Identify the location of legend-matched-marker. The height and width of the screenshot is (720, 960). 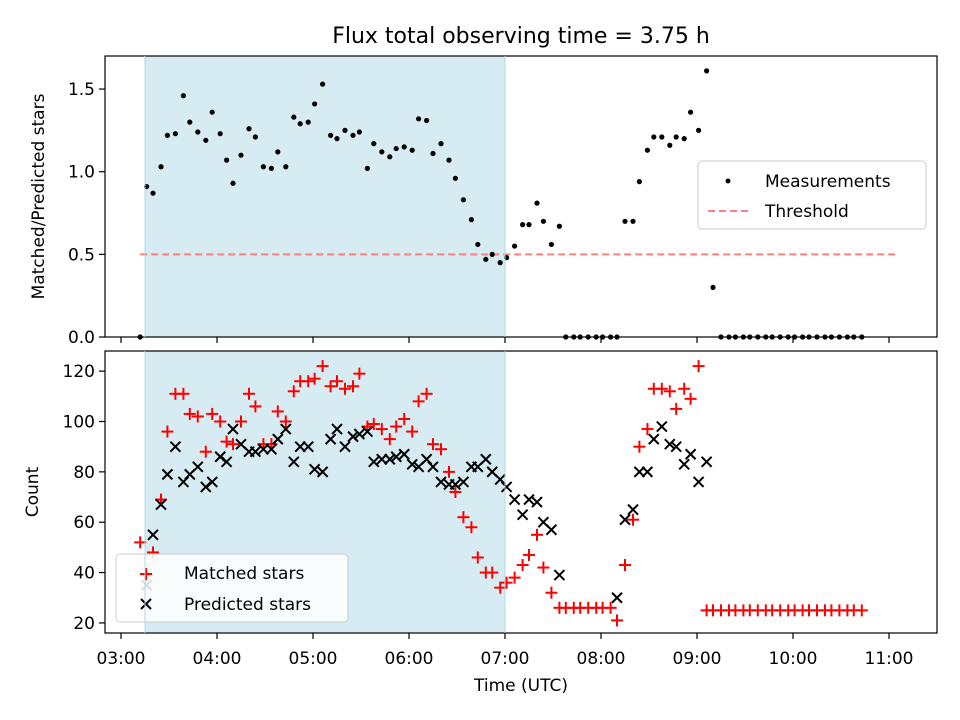
(146, 574).